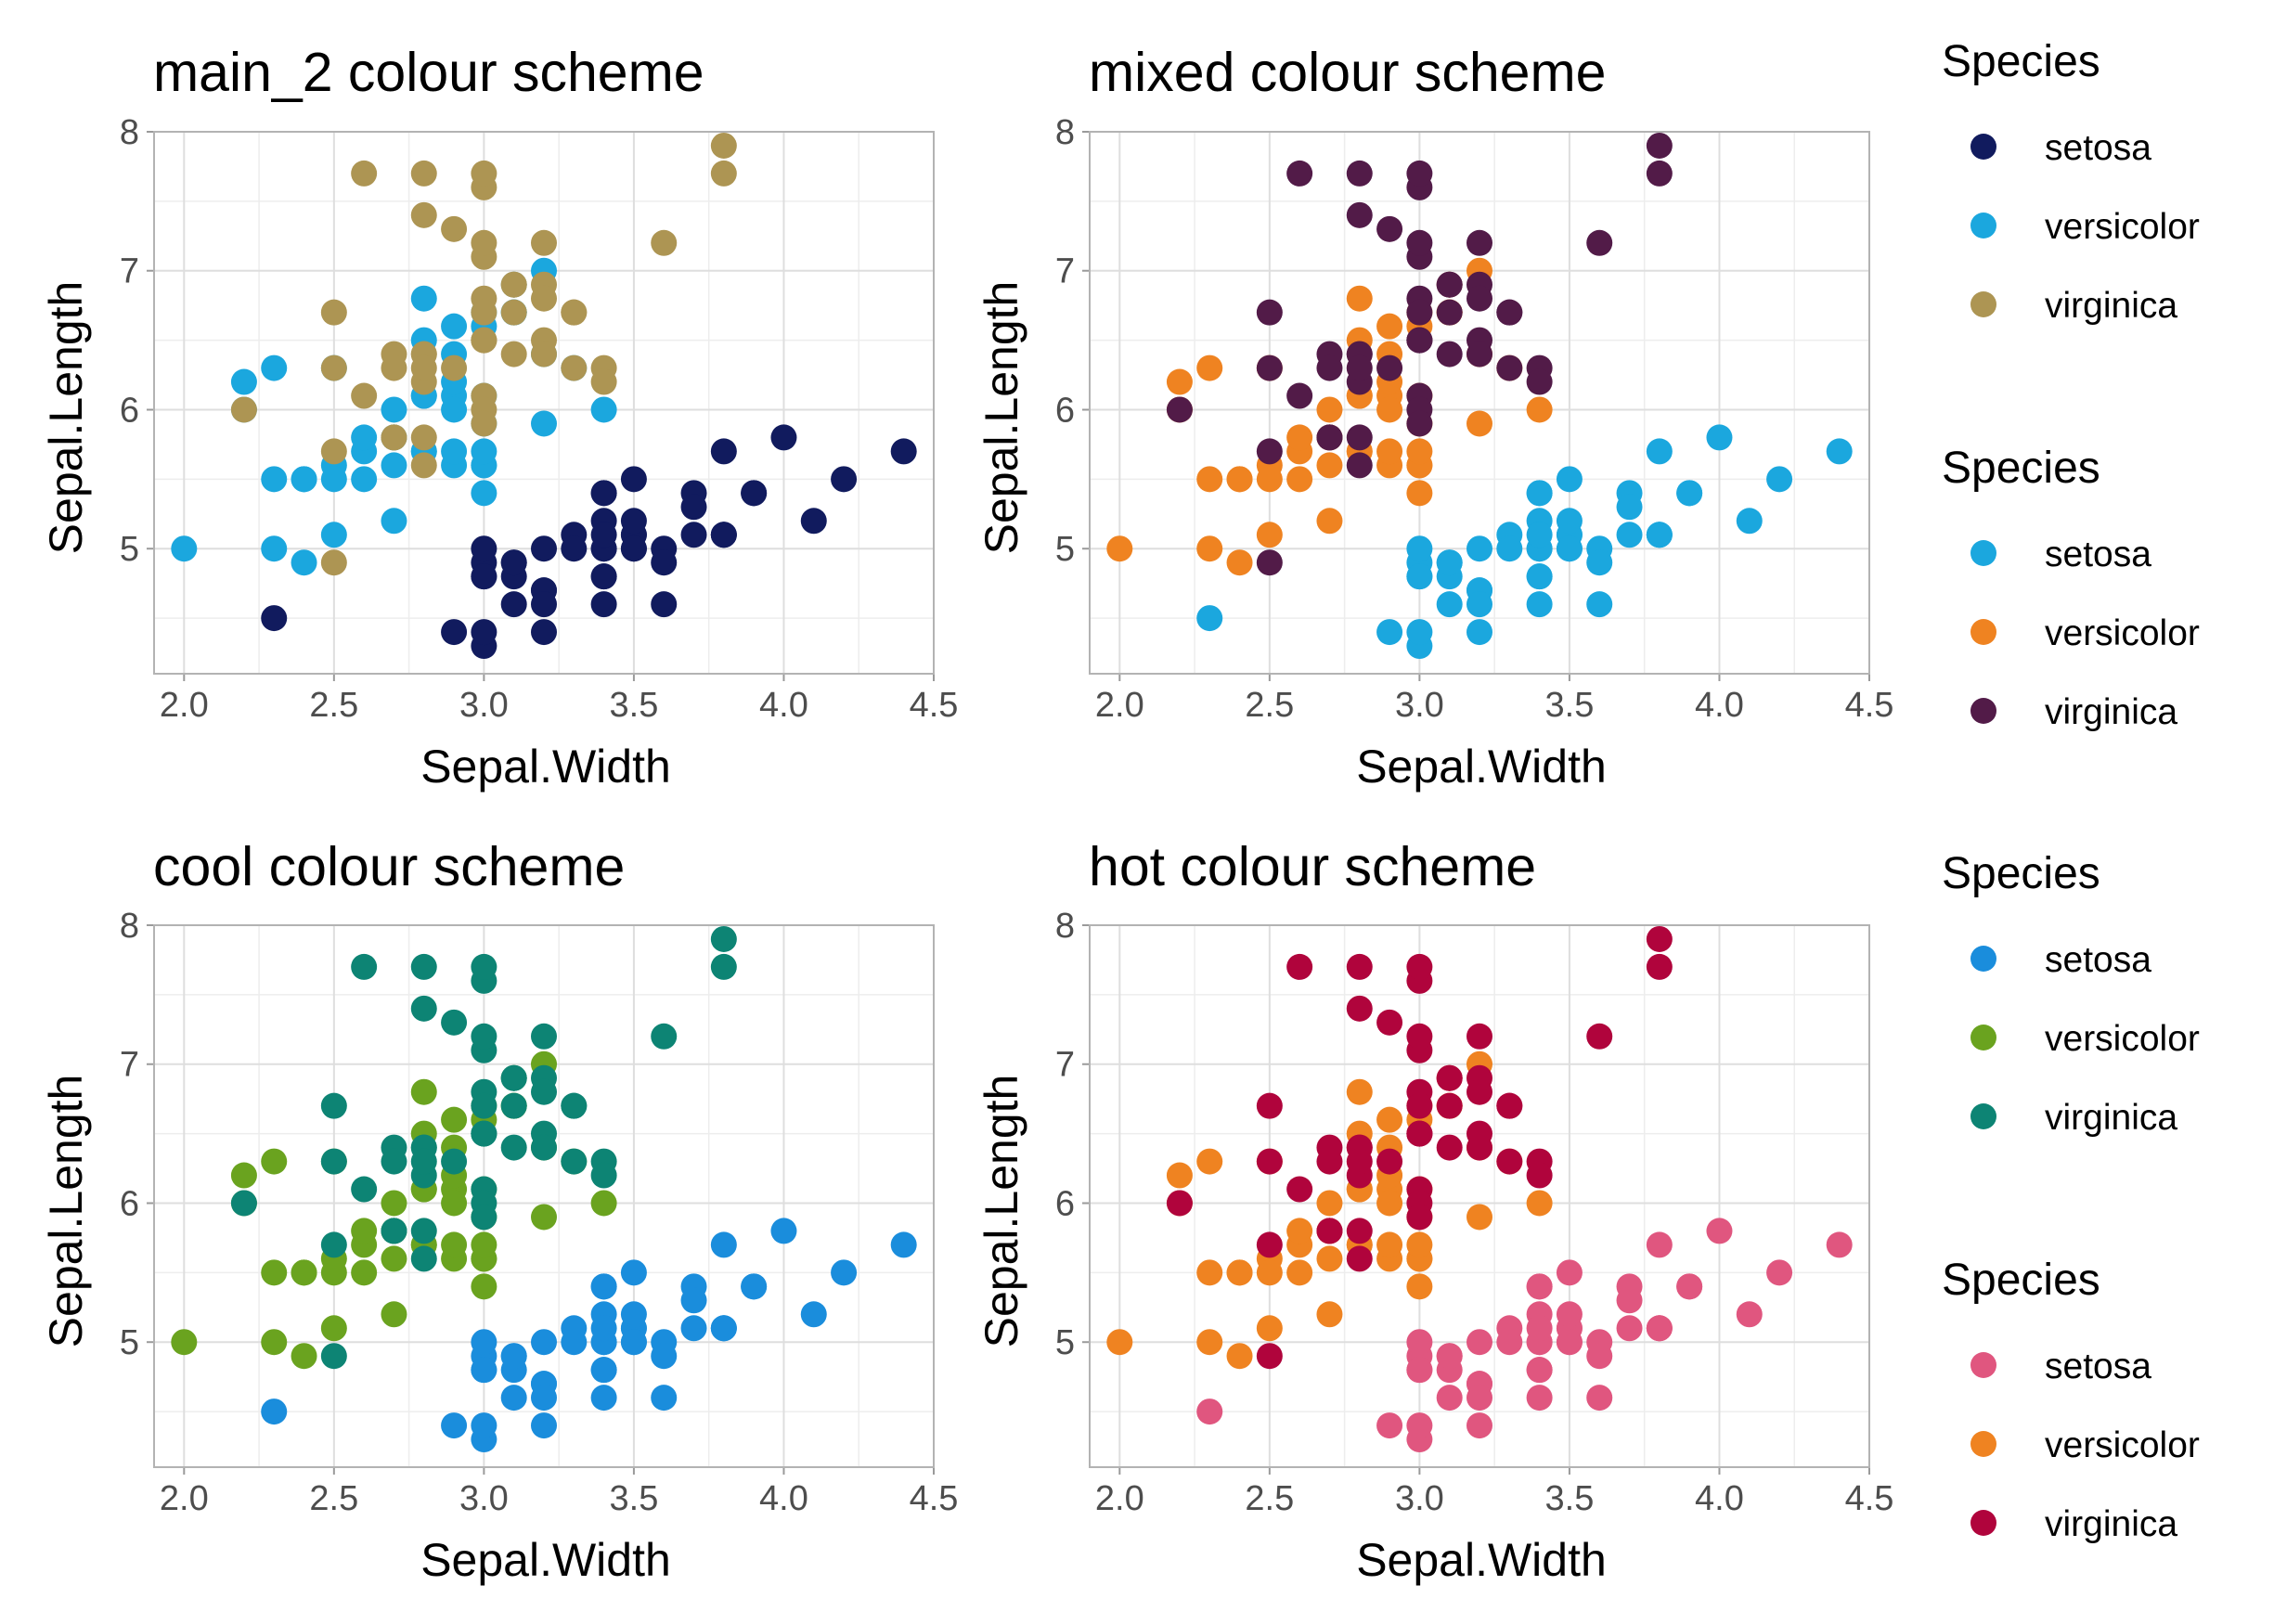 Image resolution: width=2274 pixels, height=1624 pixels. What do you see at coordinates (2122, 1445) in the screenshot?
I see `legend-label-versicolor: versicolor` at bounding box center [2122, 1445].